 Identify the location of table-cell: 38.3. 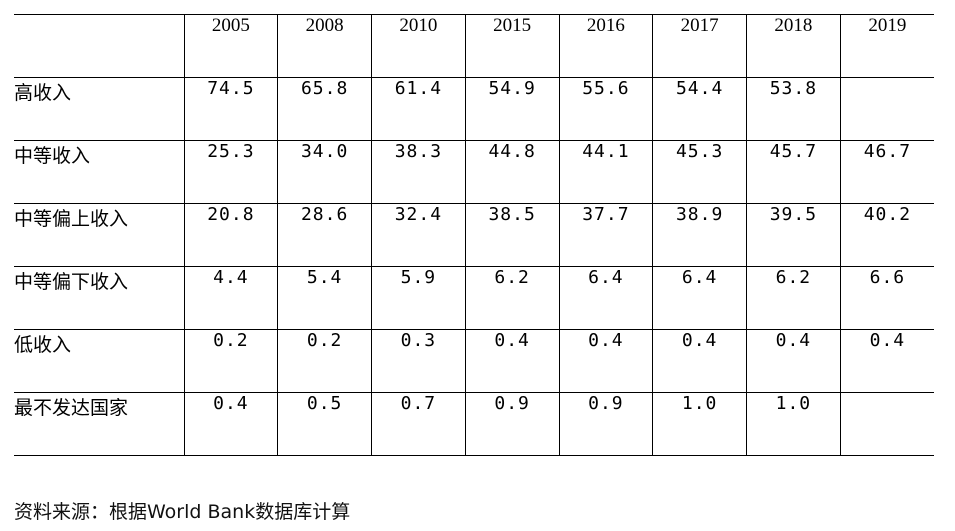
(418, 172).